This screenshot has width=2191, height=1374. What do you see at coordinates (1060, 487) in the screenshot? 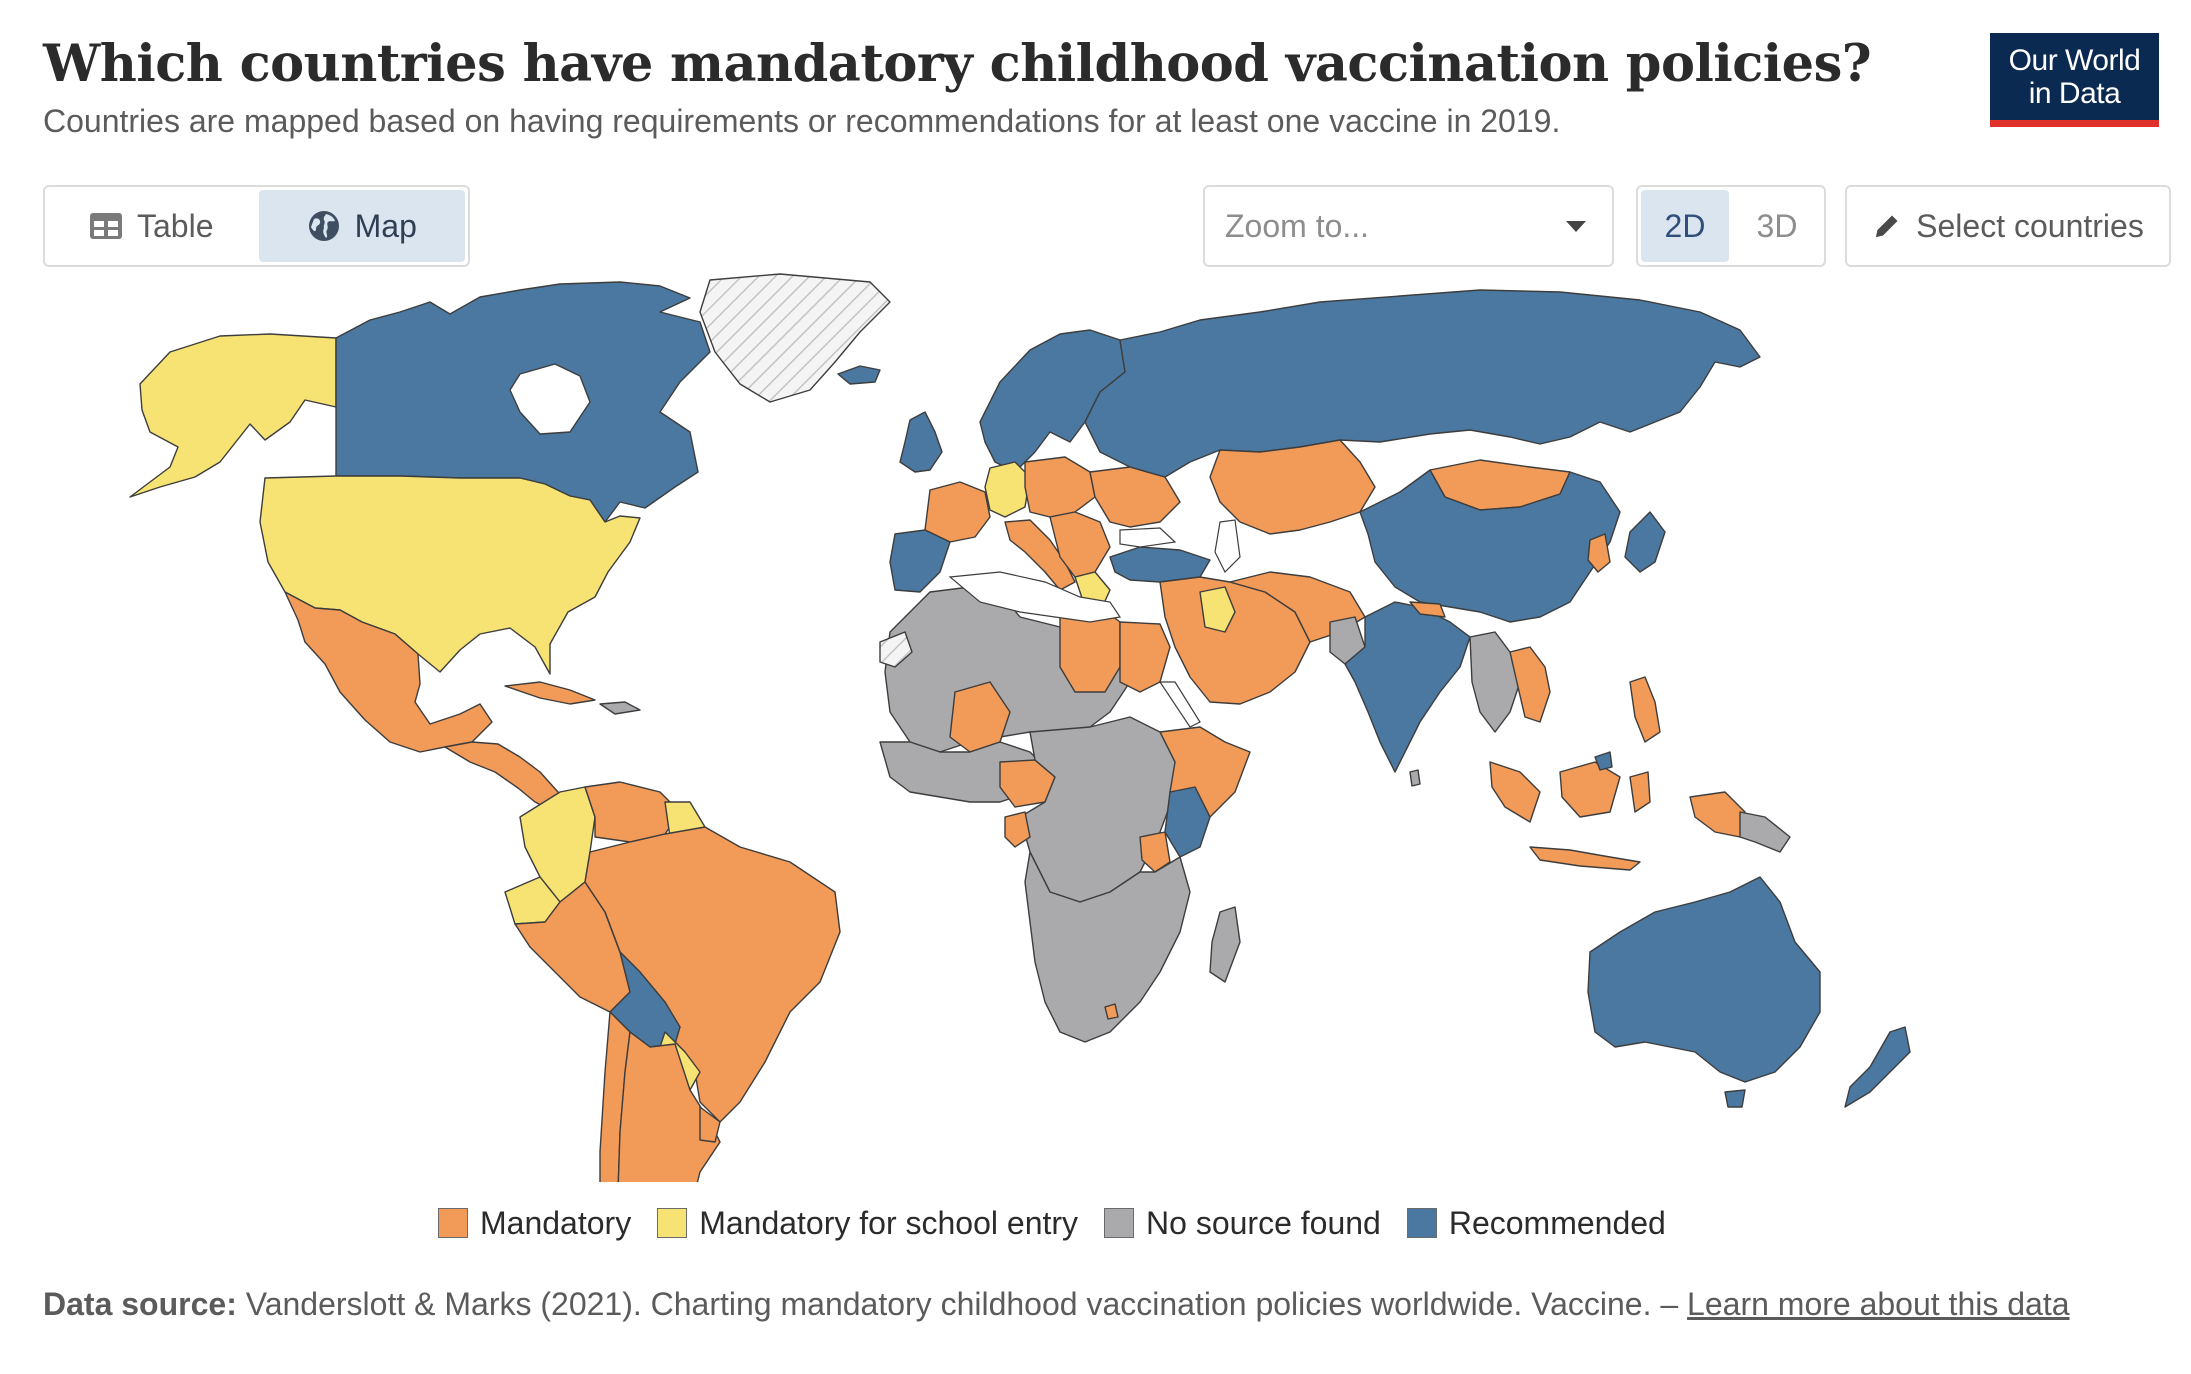
I see `central-europe` at bounding box center [1060, 487].